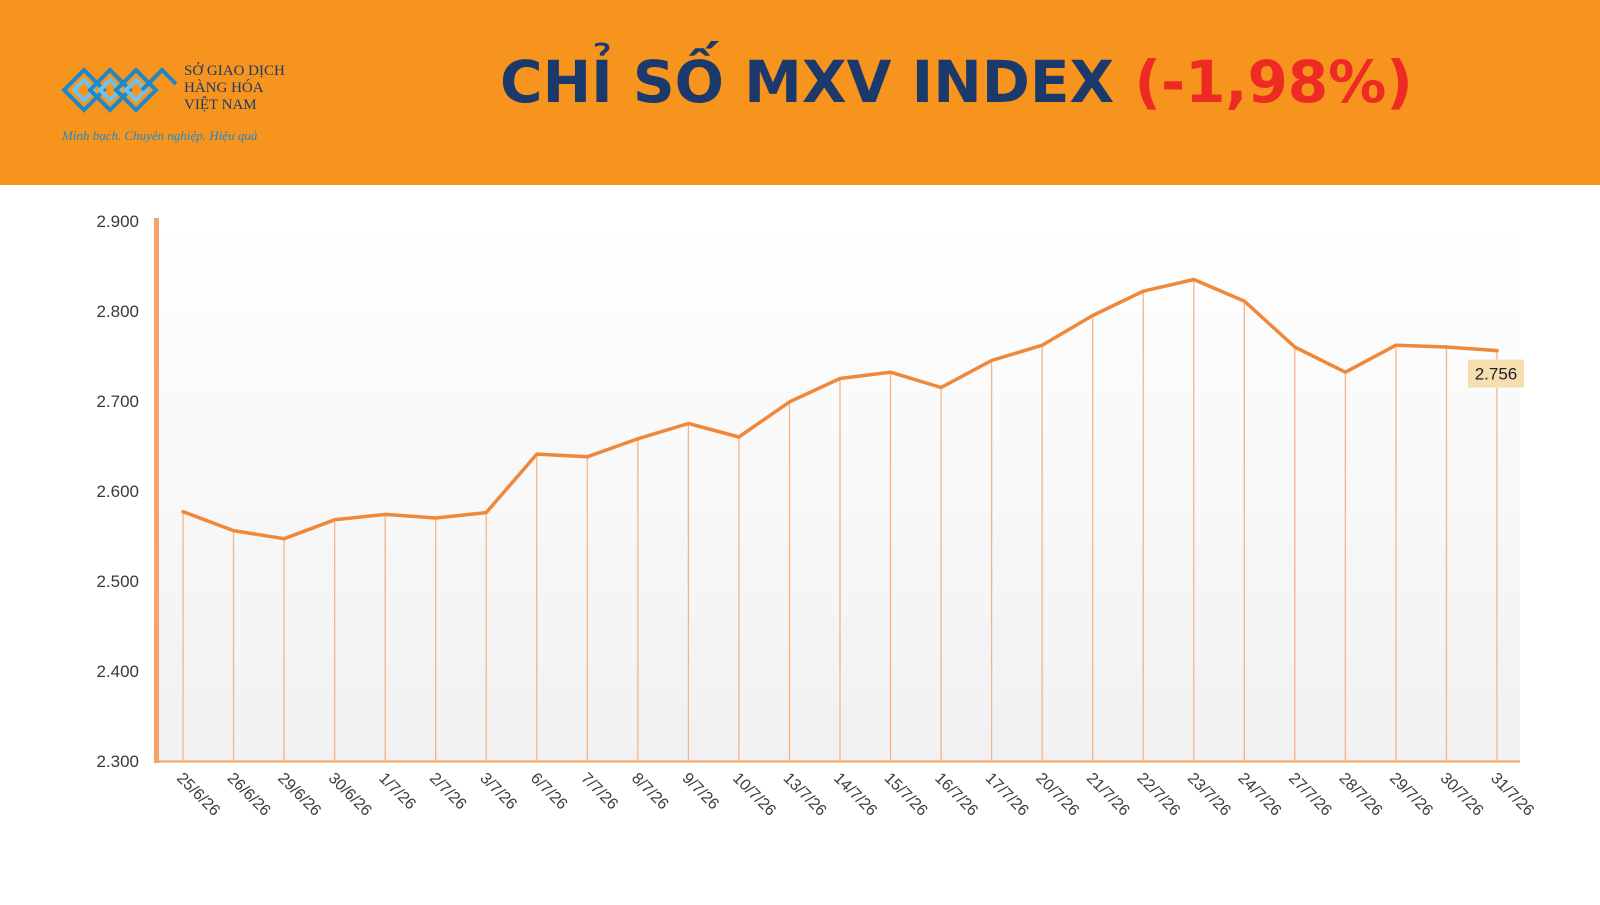 The height and width of the screenshot is (905, 1600). What do you see at coordinates (805, 795) in the screenshot?
I see `x-tick-label: 13/7/26` at bounding box center [805, 795].